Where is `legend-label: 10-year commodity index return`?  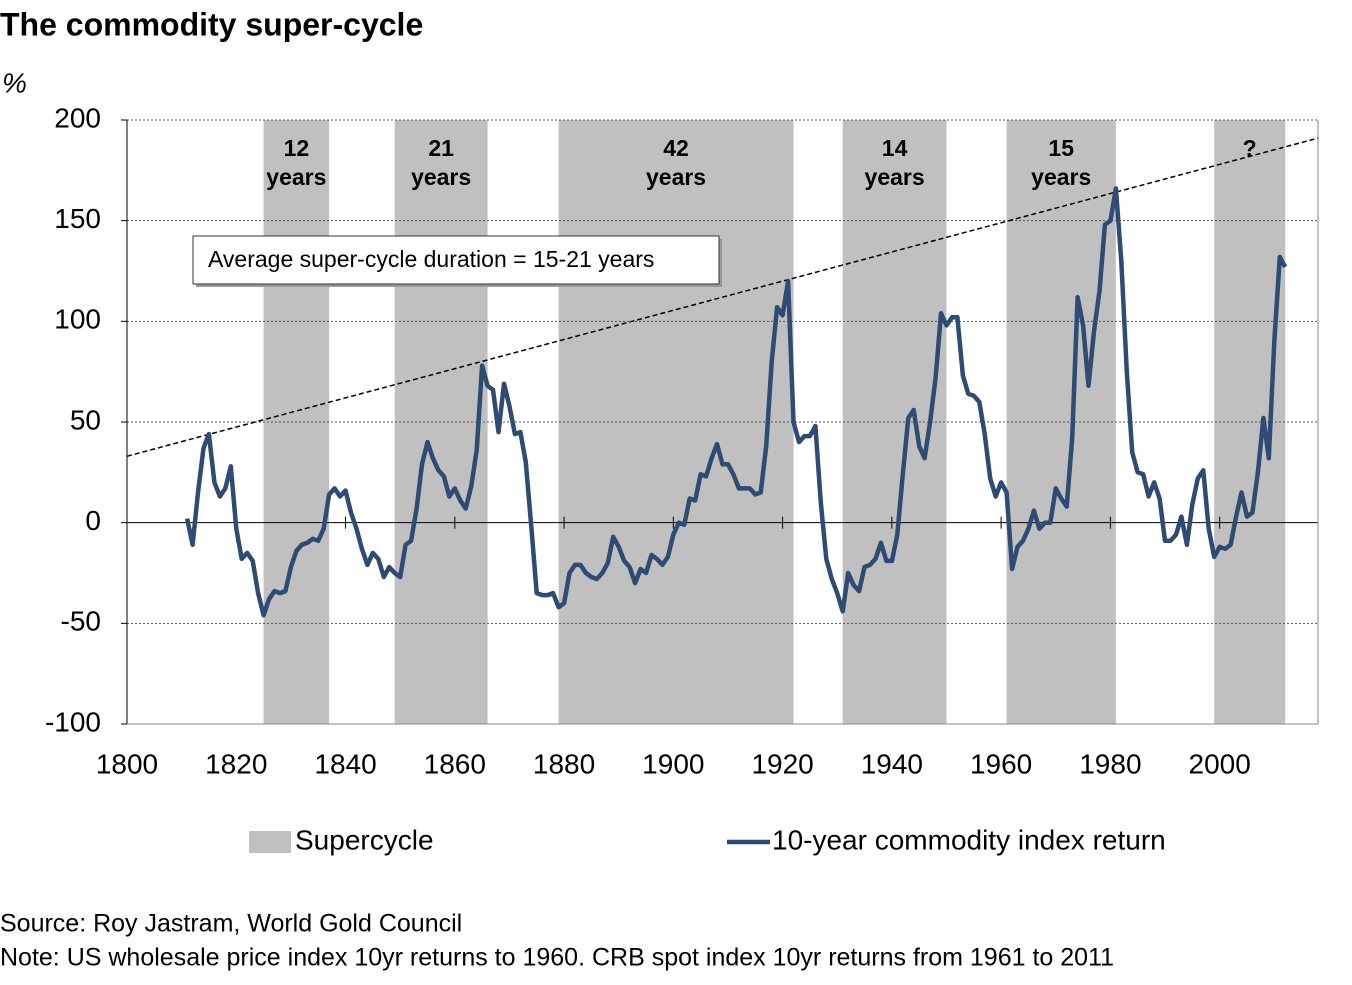 legend-label: 10-year commodity index return is located at coordinates (969, 839).